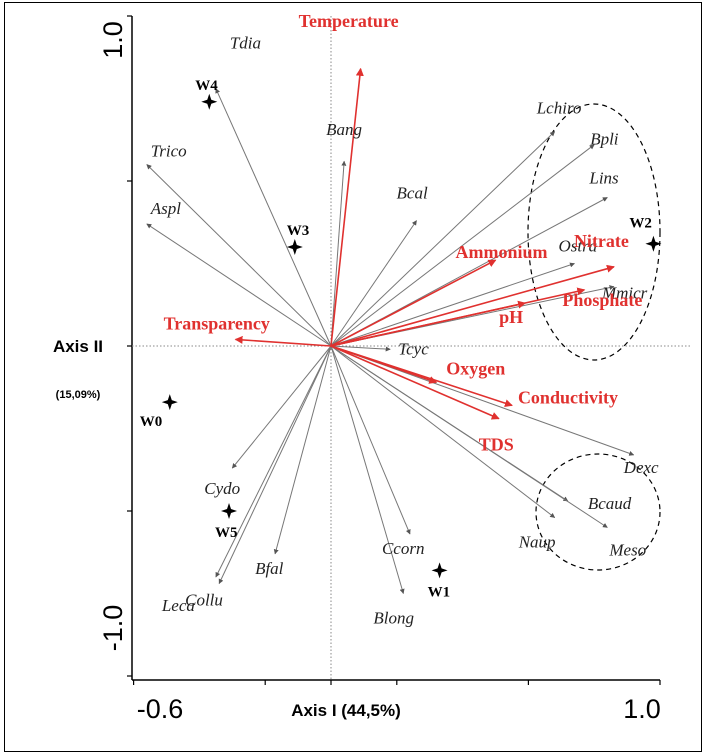 This screenshot has height=755, width=706. What do you see at coordinates (601, 241) in the screenshot?
I see `env-label-nitrate: Nitrate` at bounding box center [601, 241].